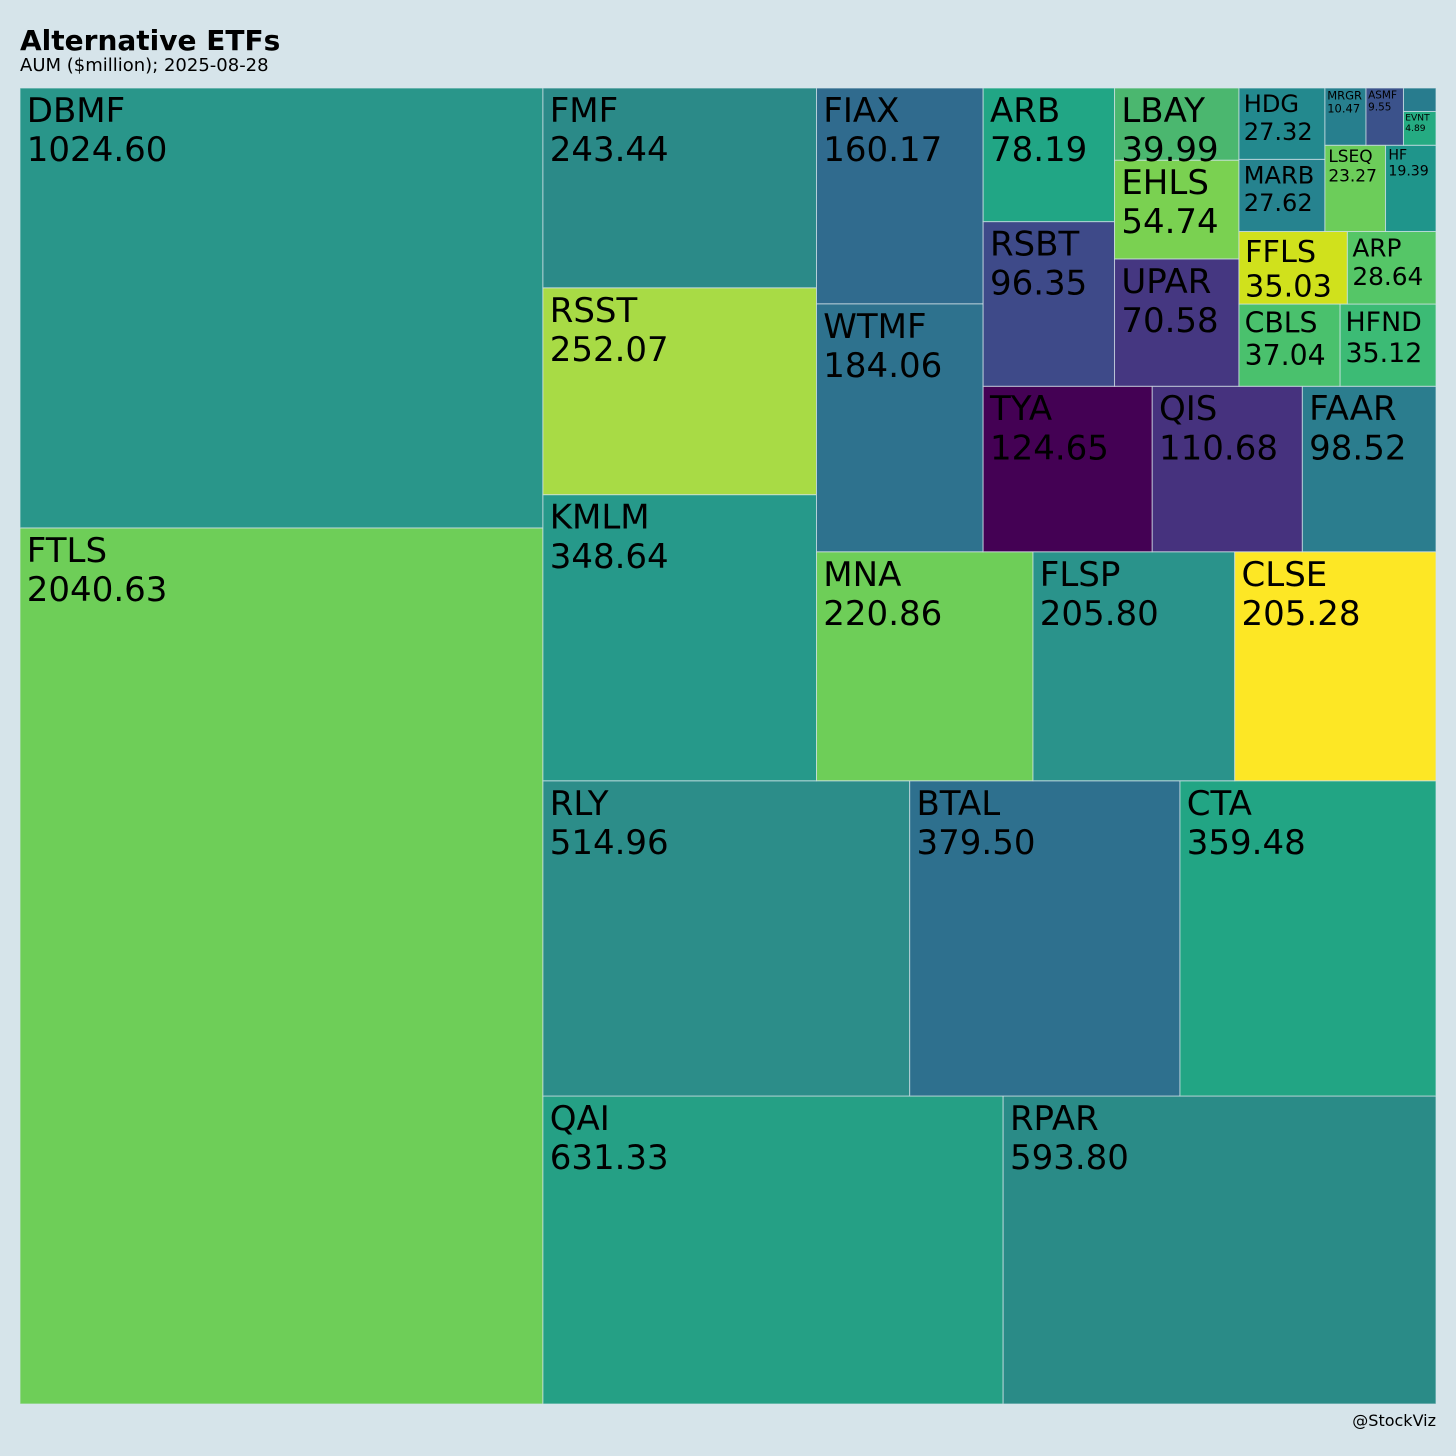 The height and width of the screenshot is (1456, 1456). What do you see at coordinates (1278, 132) in the screenshot?
I see `tile-value: 27.32` at bounding box center [1278, 132].